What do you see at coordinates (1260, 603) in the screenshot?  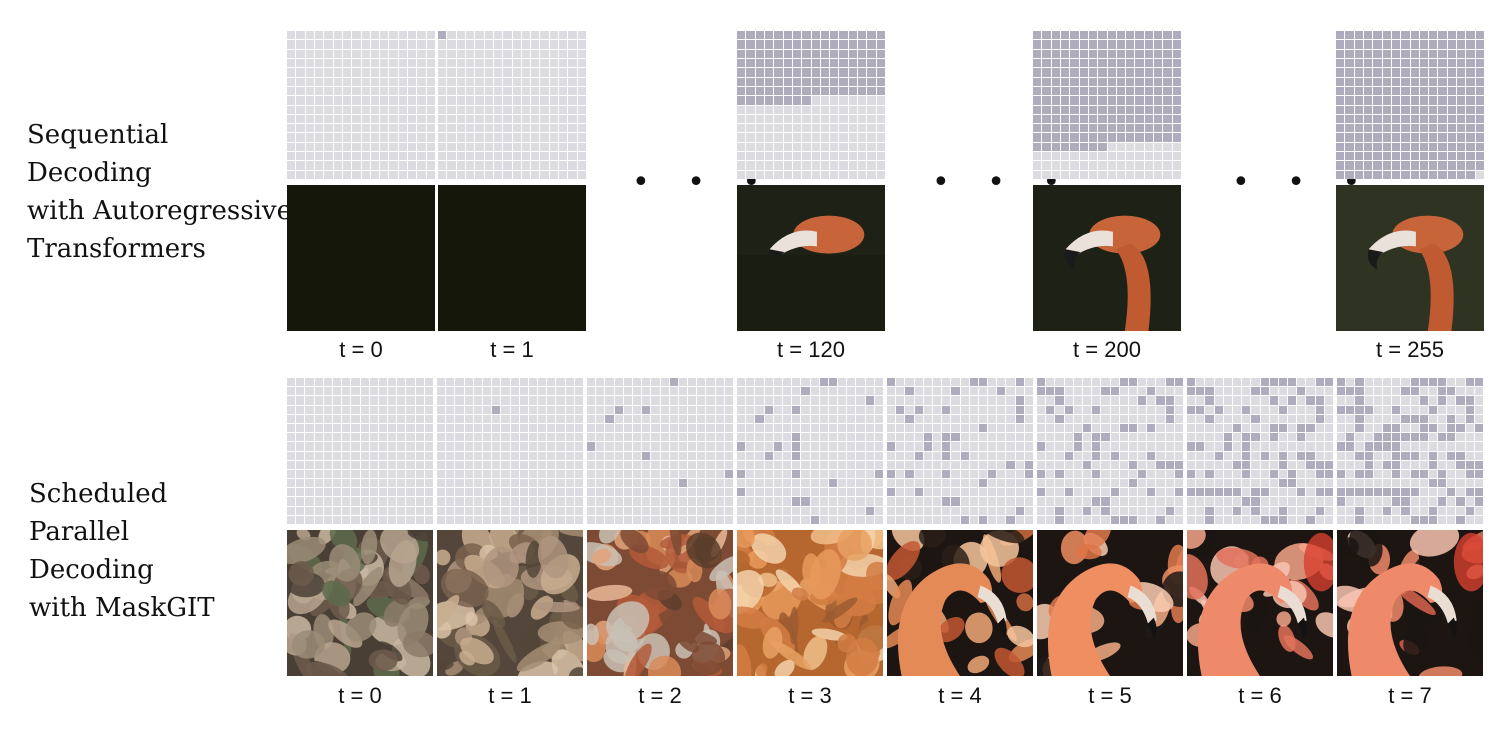 I see `generated-image` at bounding box center [1260, 603].